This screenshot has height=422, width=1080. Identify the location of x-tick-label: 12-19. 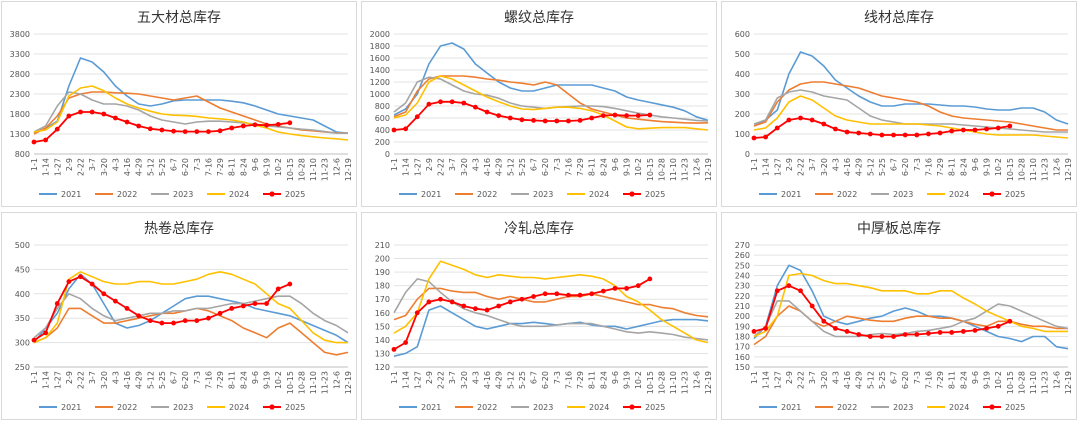
(1068, 382).